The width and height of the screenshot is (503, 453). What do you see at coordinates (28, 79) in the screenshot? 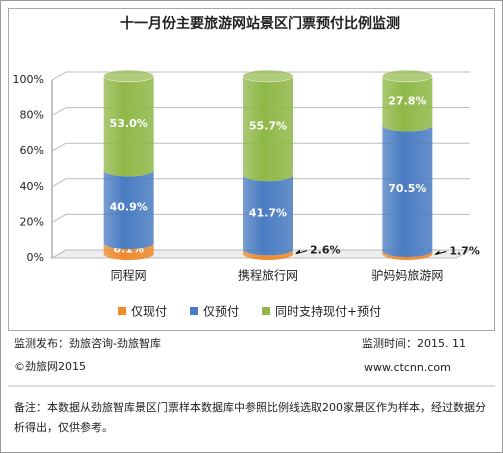
I see `y-tick-label: 100%` at bounding box center [28, 79].